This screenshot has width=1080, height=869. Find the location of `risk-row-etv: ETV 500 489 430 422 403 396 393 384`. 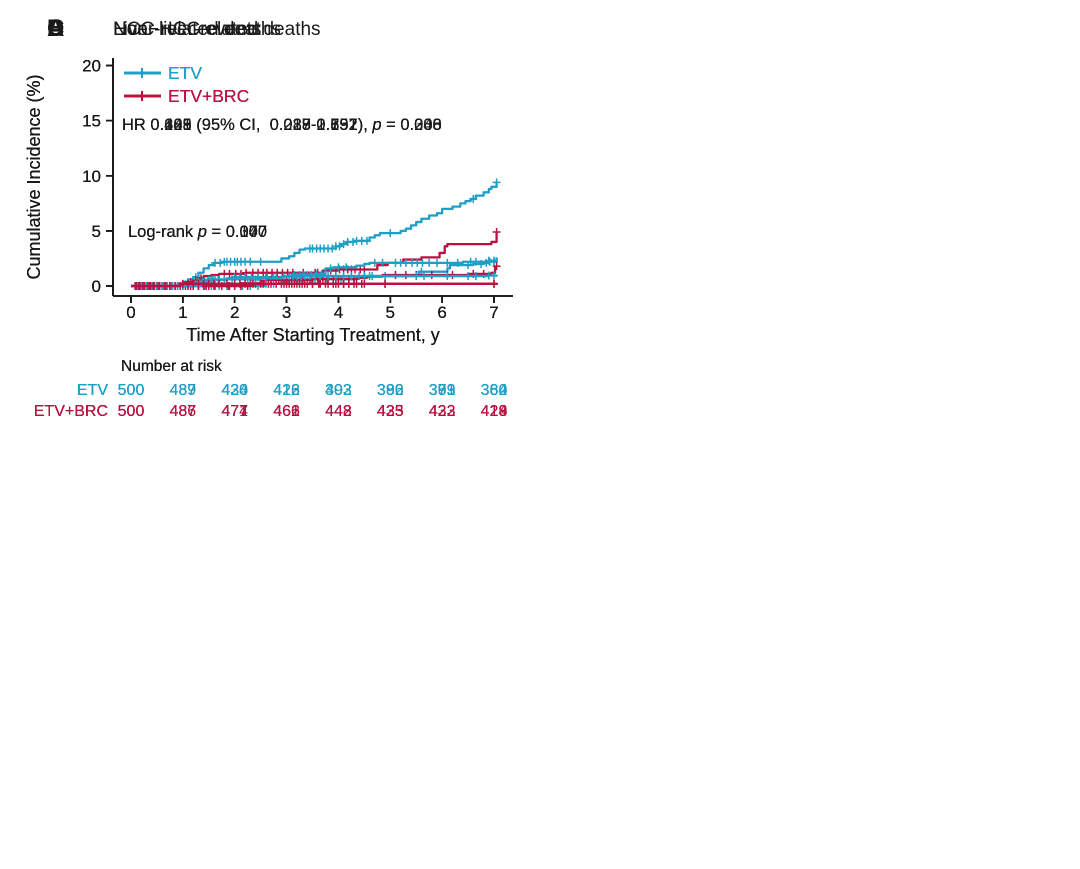

risk-row-etv: ETV 500 489 430 422 403 396 393 384 is located at coordinates (292, 390).